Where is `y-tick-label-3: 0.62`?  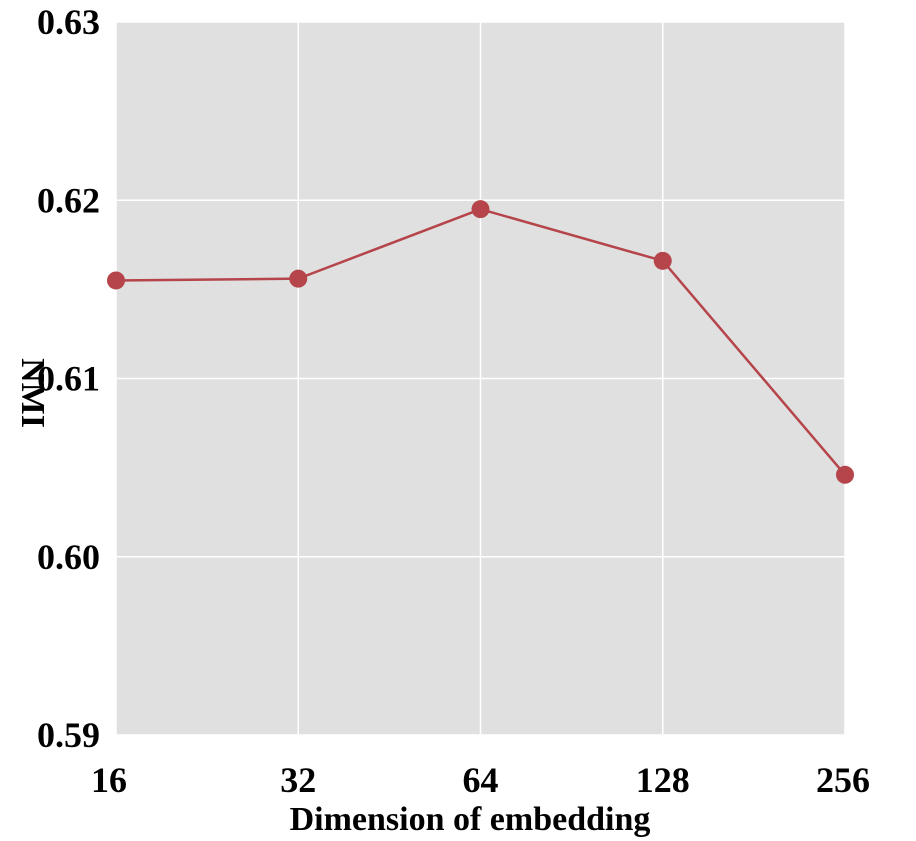
y-tick-label-3: 0.62 is located at coordinates (68, 200).